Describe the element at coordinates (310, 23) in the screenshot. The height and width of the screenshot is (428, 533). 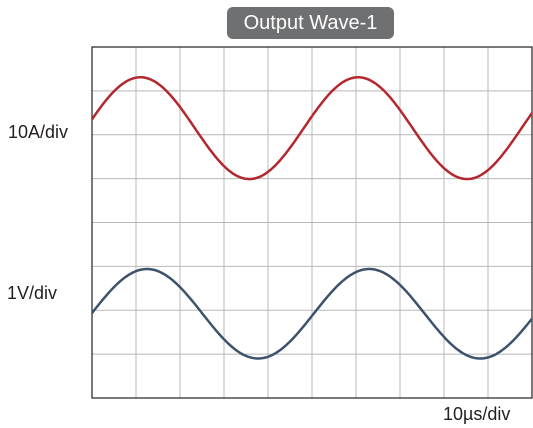
I see `title-badge: Output Wave-1` at that location.